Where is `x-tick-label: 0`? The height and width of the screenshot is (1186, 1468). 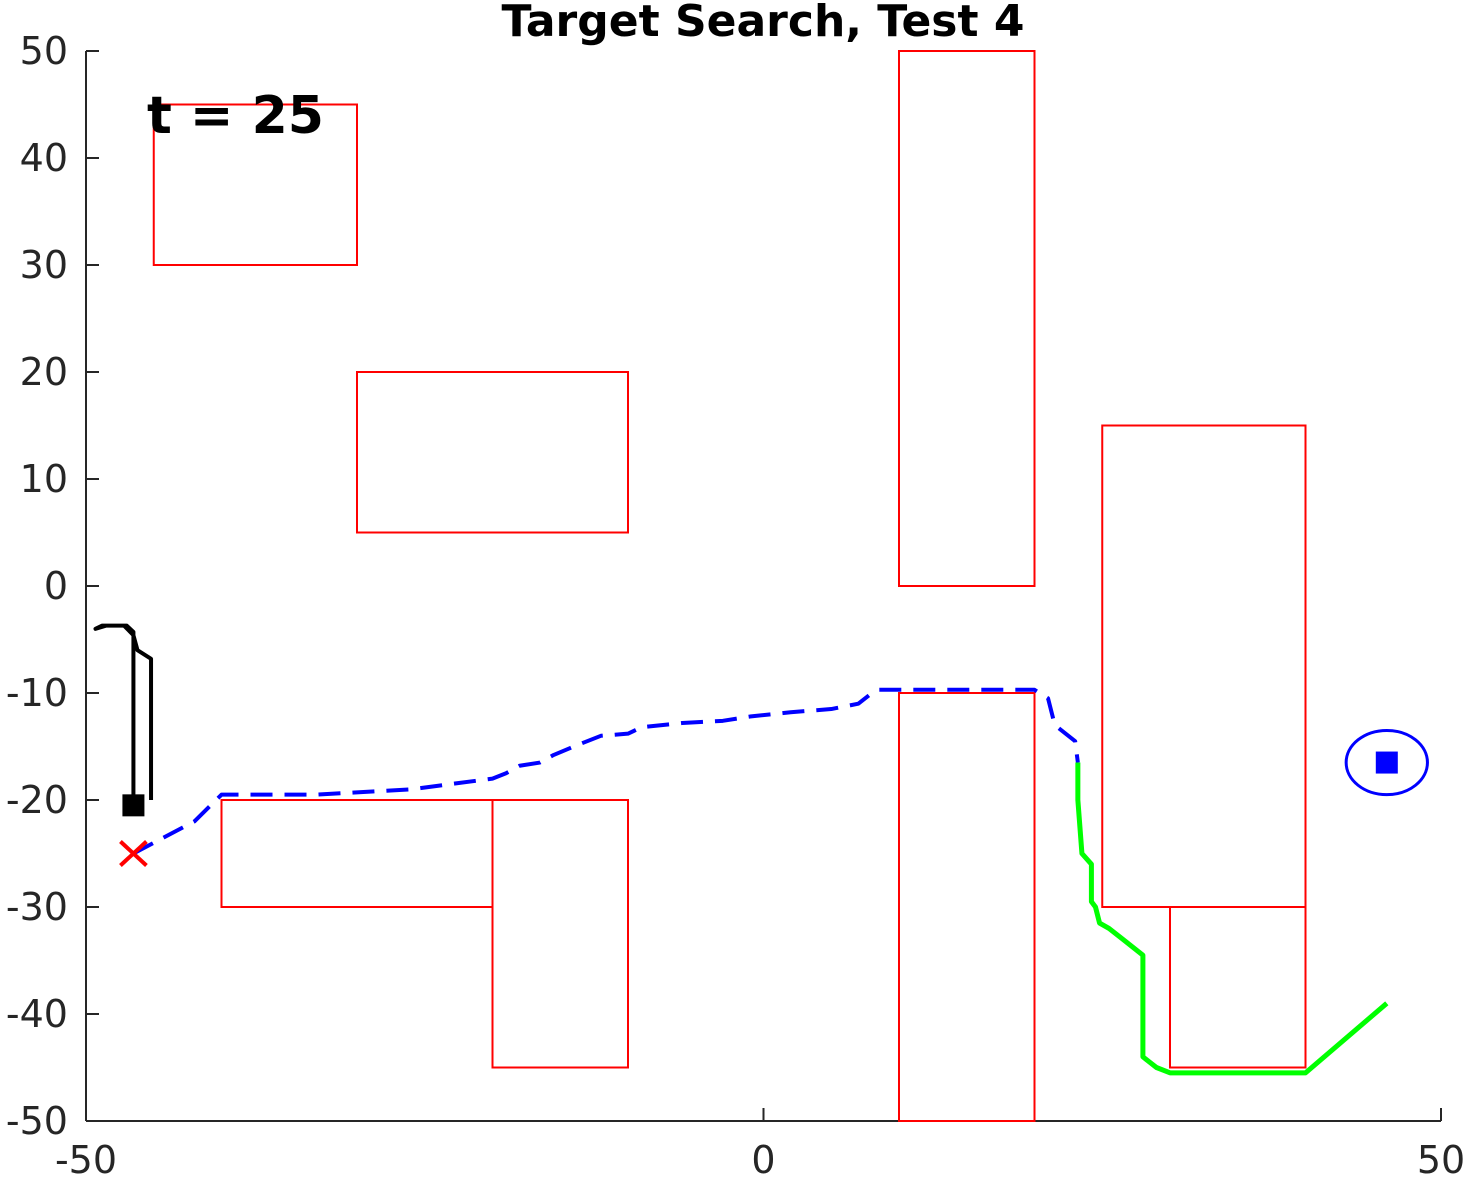
x-tick-label: 0 is located at coordinates (763, 1159).